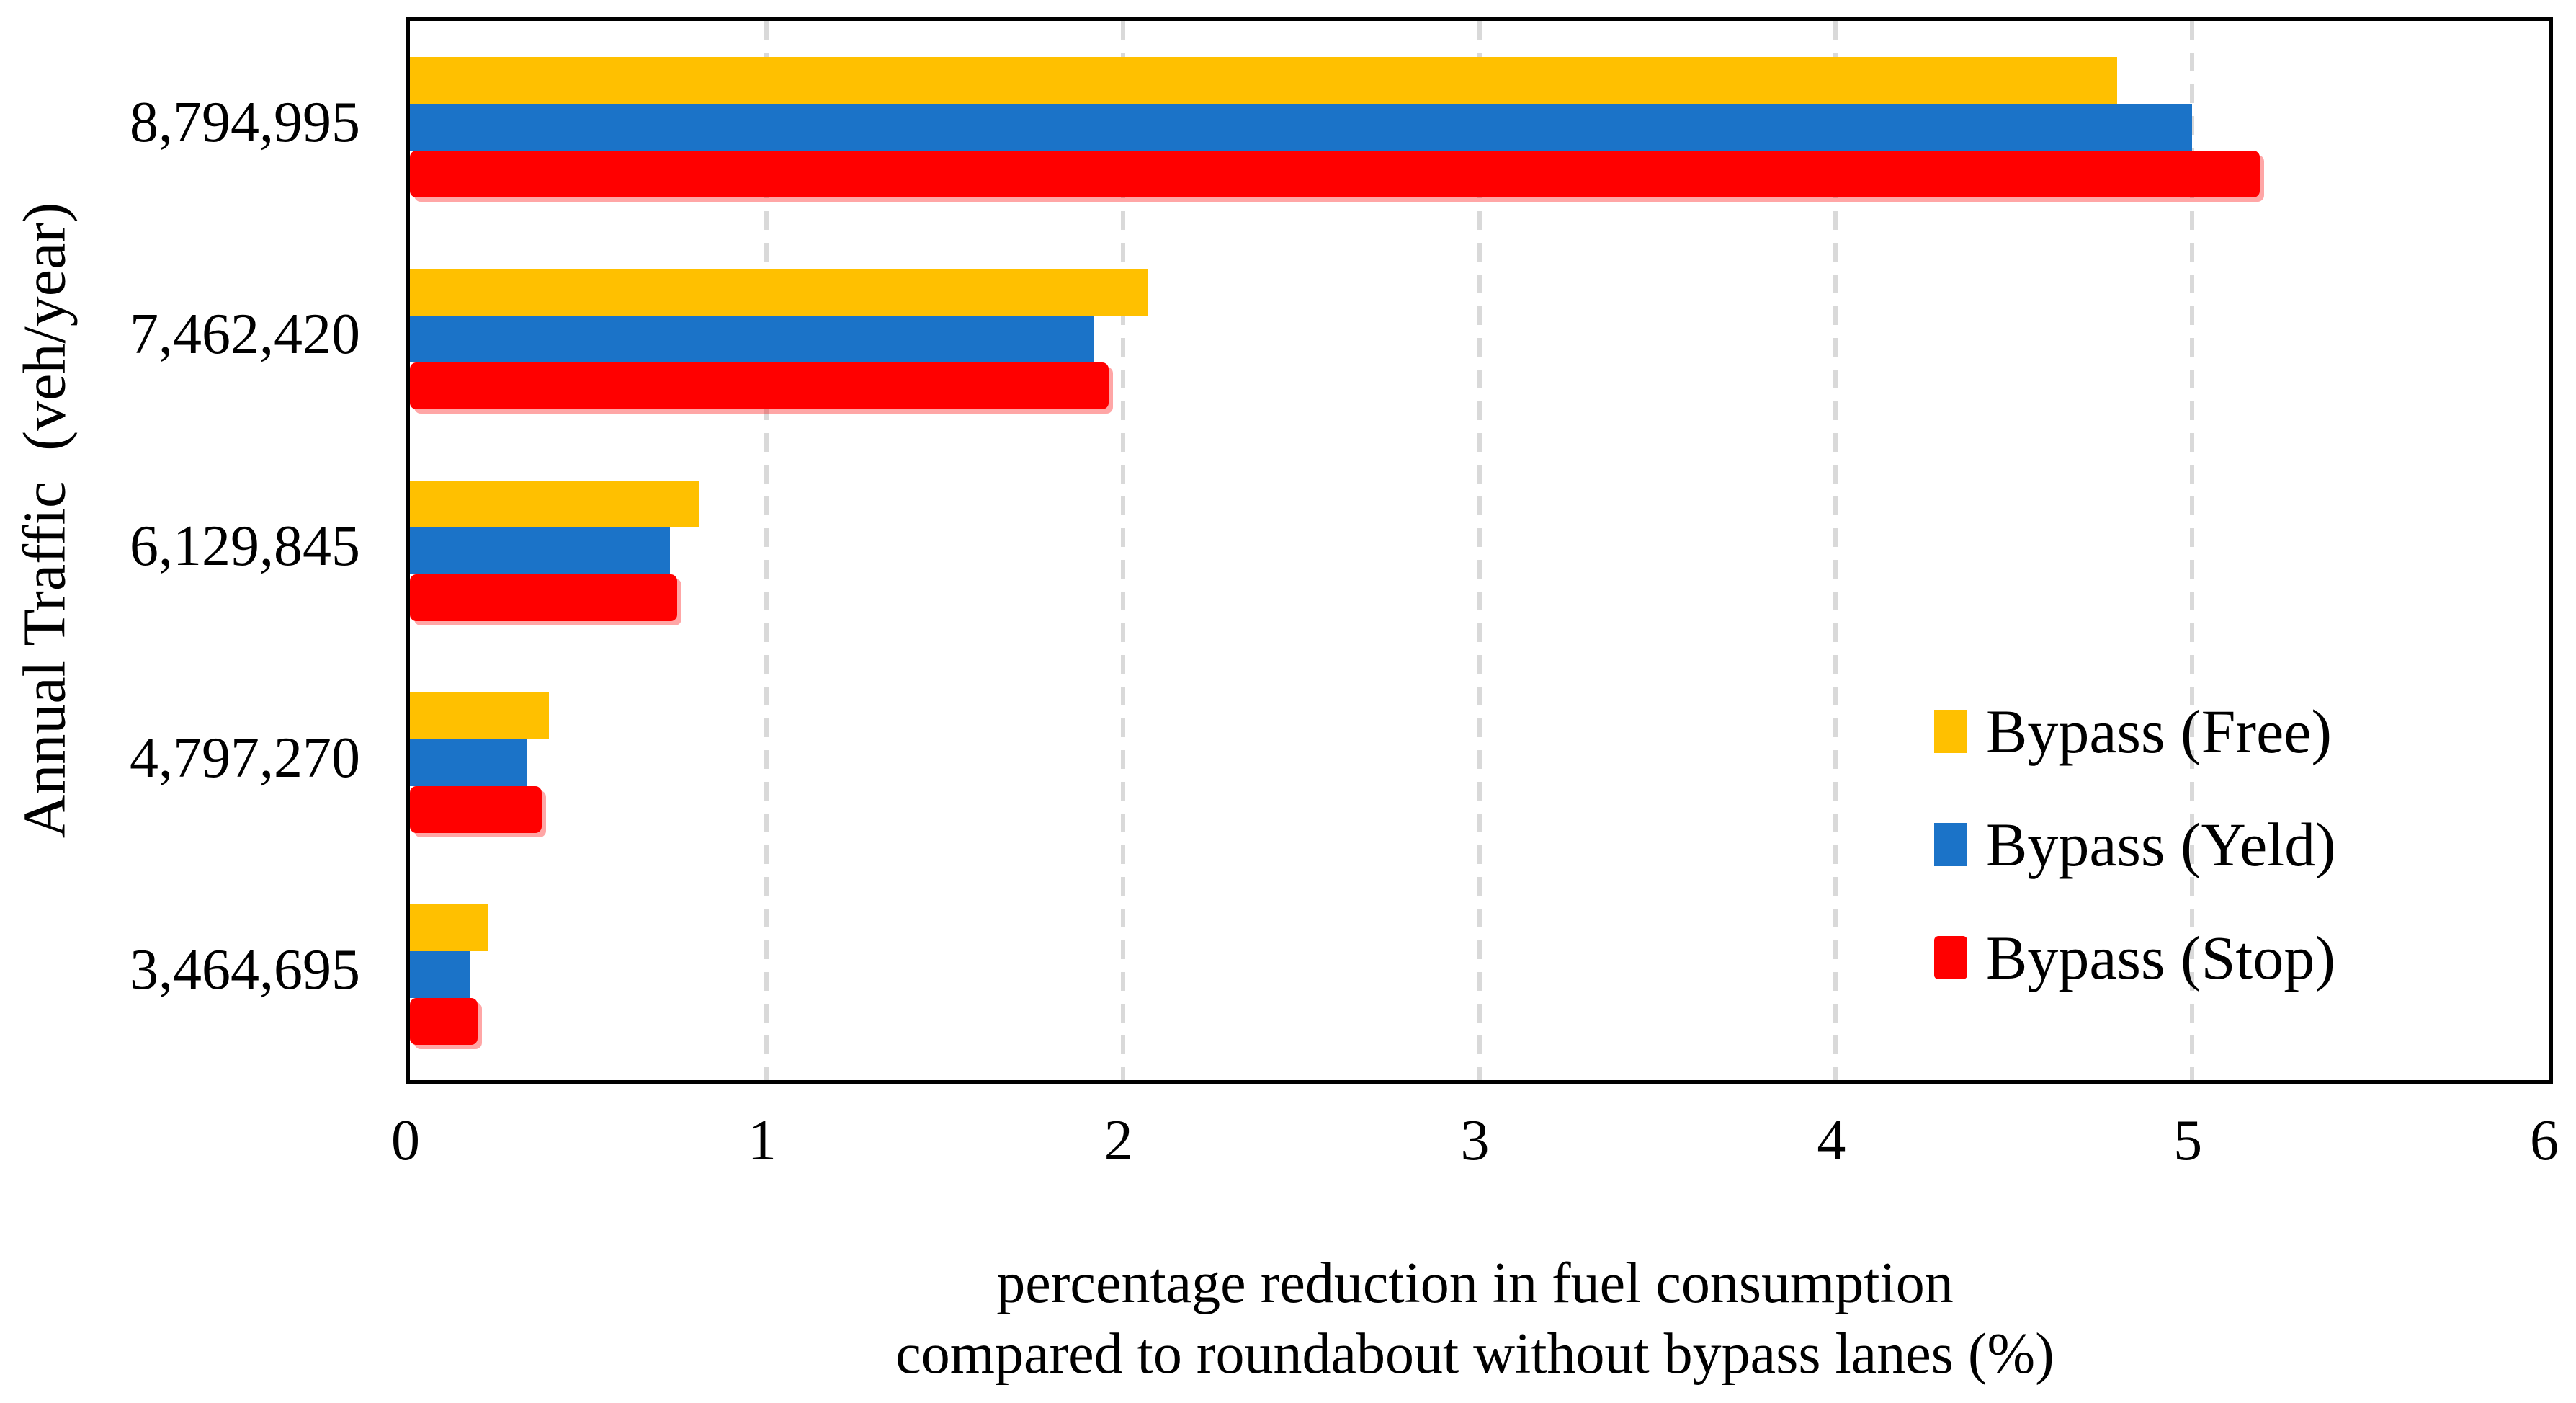 The width and height of the screenshot is (2576, 1403). Describe the element at coordinates (1118, 1140) in the screenshot. I see `x-tick-2: 2` at that location.